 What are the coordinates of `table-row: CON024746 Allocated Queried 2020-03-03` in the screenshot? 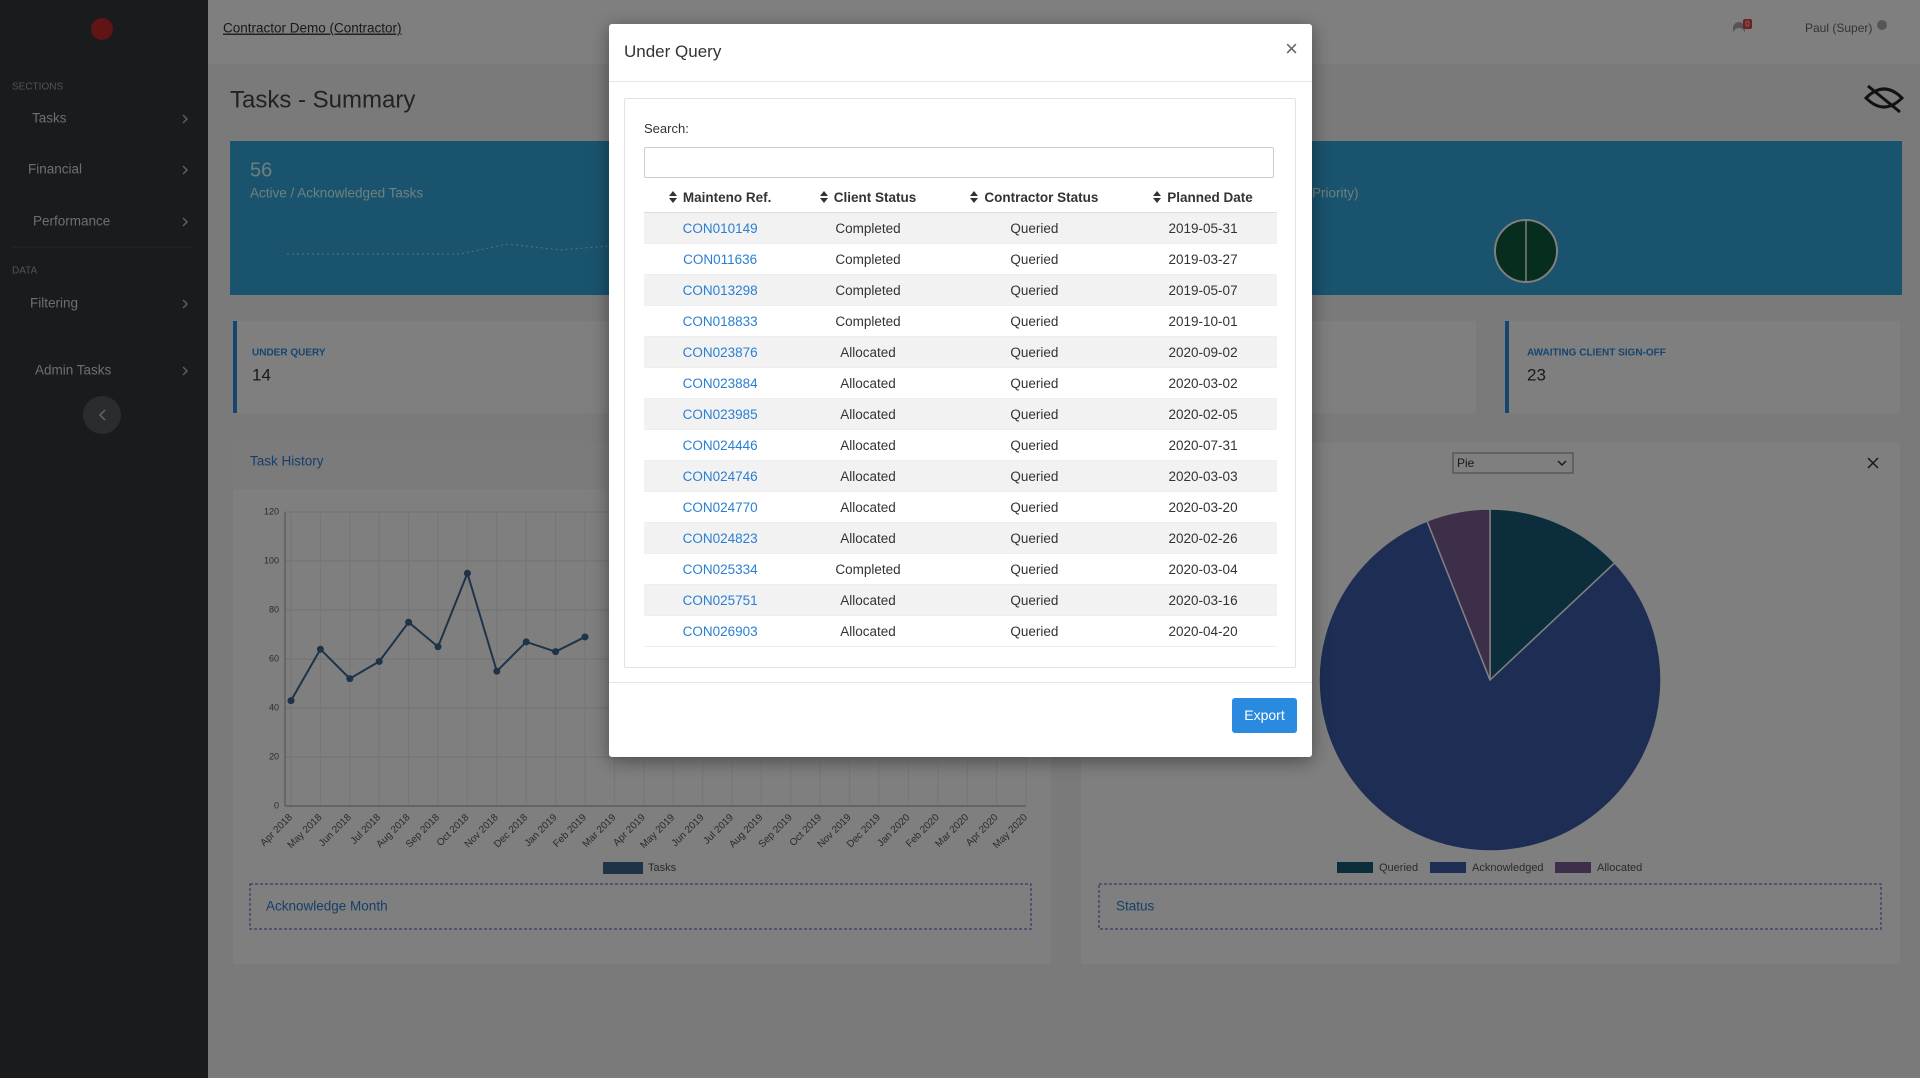 It's located at (960, 476).